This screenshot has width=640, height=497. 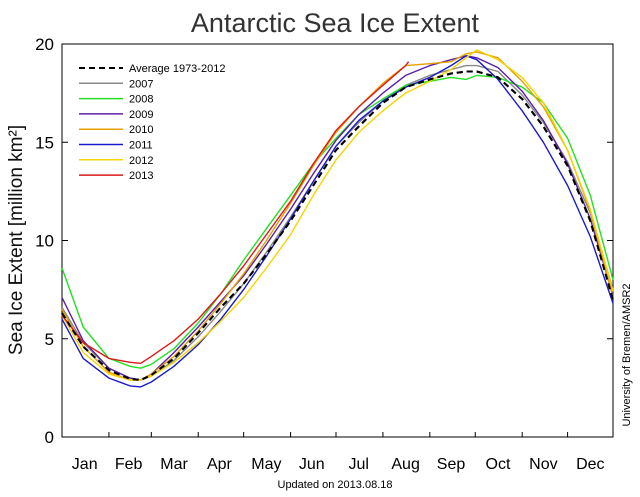 What do you see at coordinates (141, 130) in the screenshot?
I see `legend-label: 2010` at bounding box center [141, 130].